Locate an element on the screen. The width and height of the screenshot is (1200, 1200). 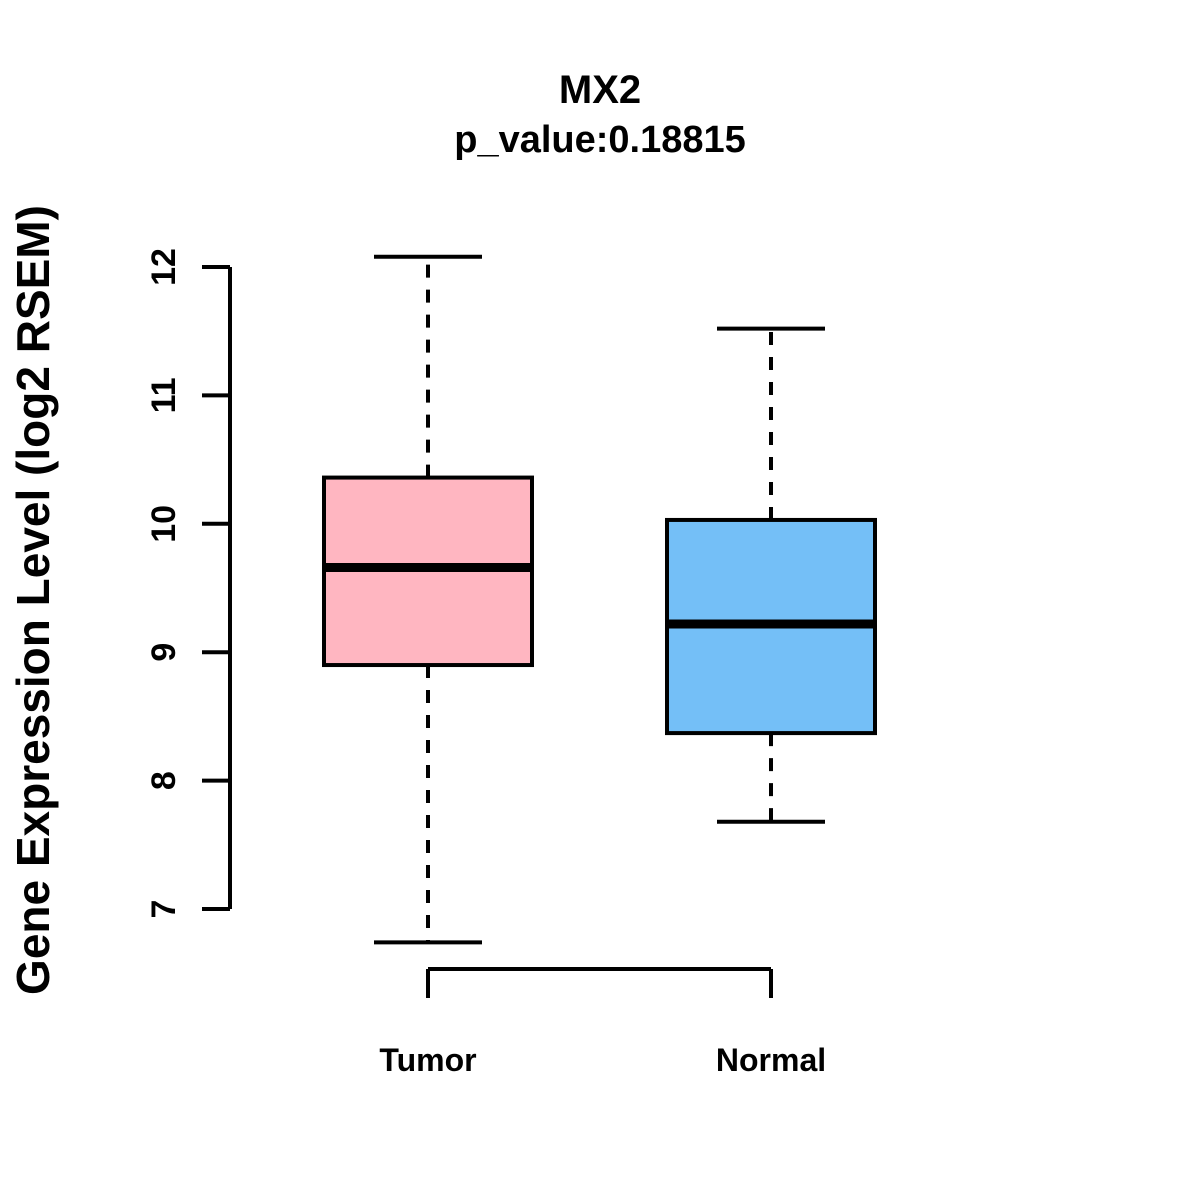
y-axis-tick-label: 7 is located at coordinates (164, 909).